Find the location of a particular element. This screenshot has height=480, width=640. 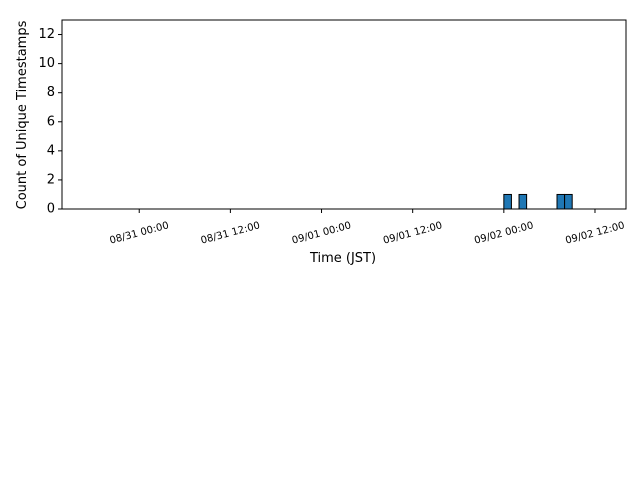

x-tick-label: 09/02 00:00 is located at coordinates (504, 233).